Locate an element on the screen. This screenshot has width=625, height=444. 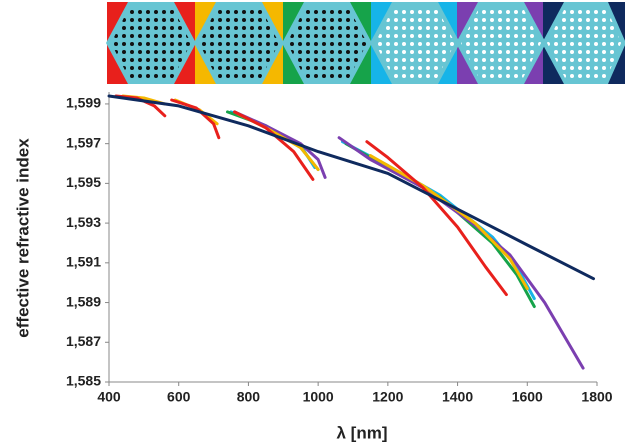
x-tick-label: 400 is located at coordinates (109, 397).